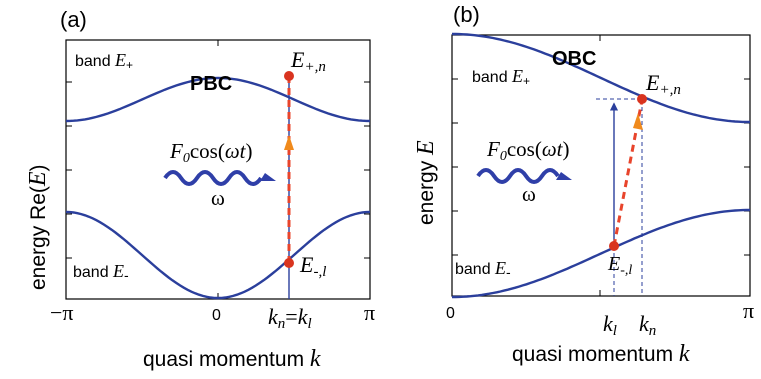 The width and height of the screenshot is (761, 379). What do you see at coordinates (211, 152) in the screenshot?
I see `panel-a-drive-label: F0cos(ωt)` at bounding box center [211, 152].